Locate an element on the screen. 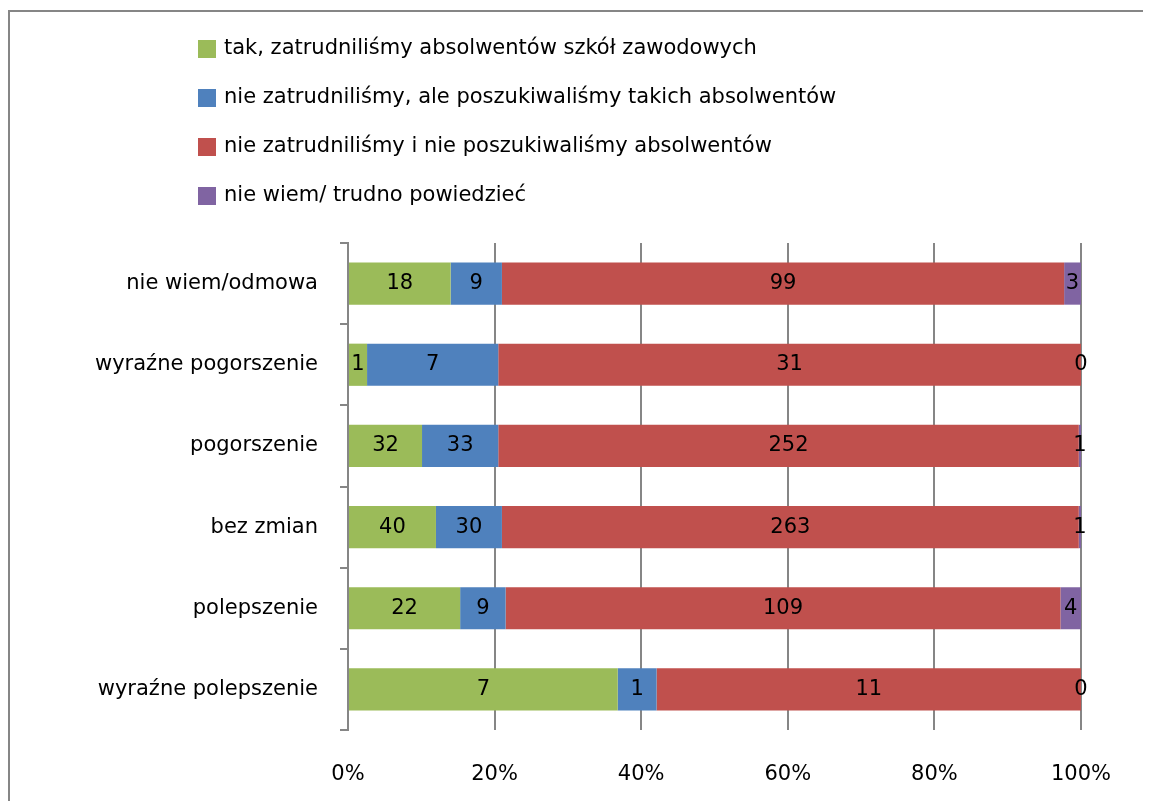 The height and width of the screenshot is (809, 1151). x-tick-label: 80% is located at coordinates (934, 773).